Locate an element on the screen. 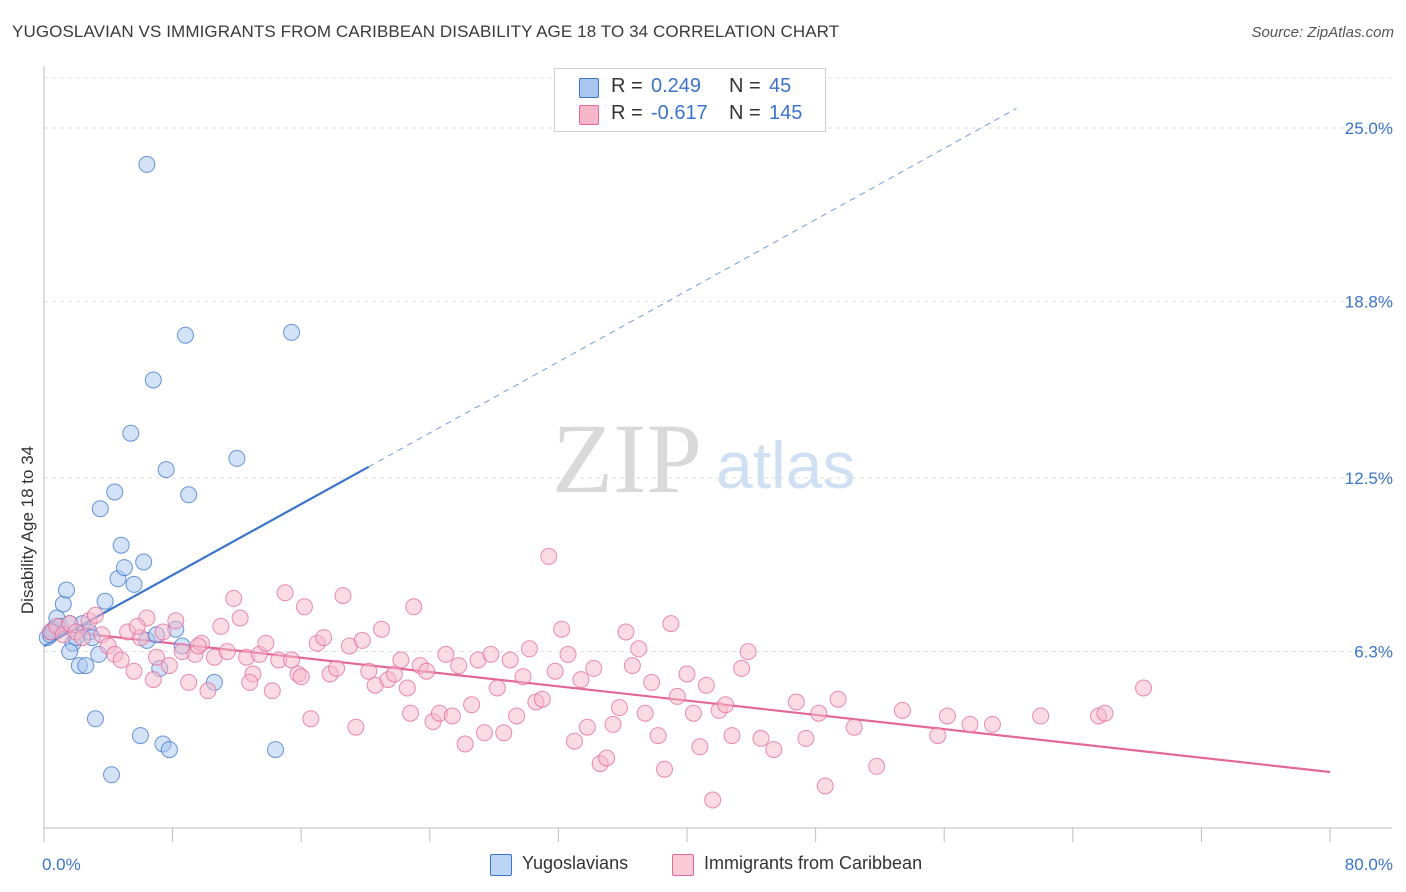 This screenshot has height=892, width=1406. watermark: ZIP atlas is located at coordinates (703, 458).